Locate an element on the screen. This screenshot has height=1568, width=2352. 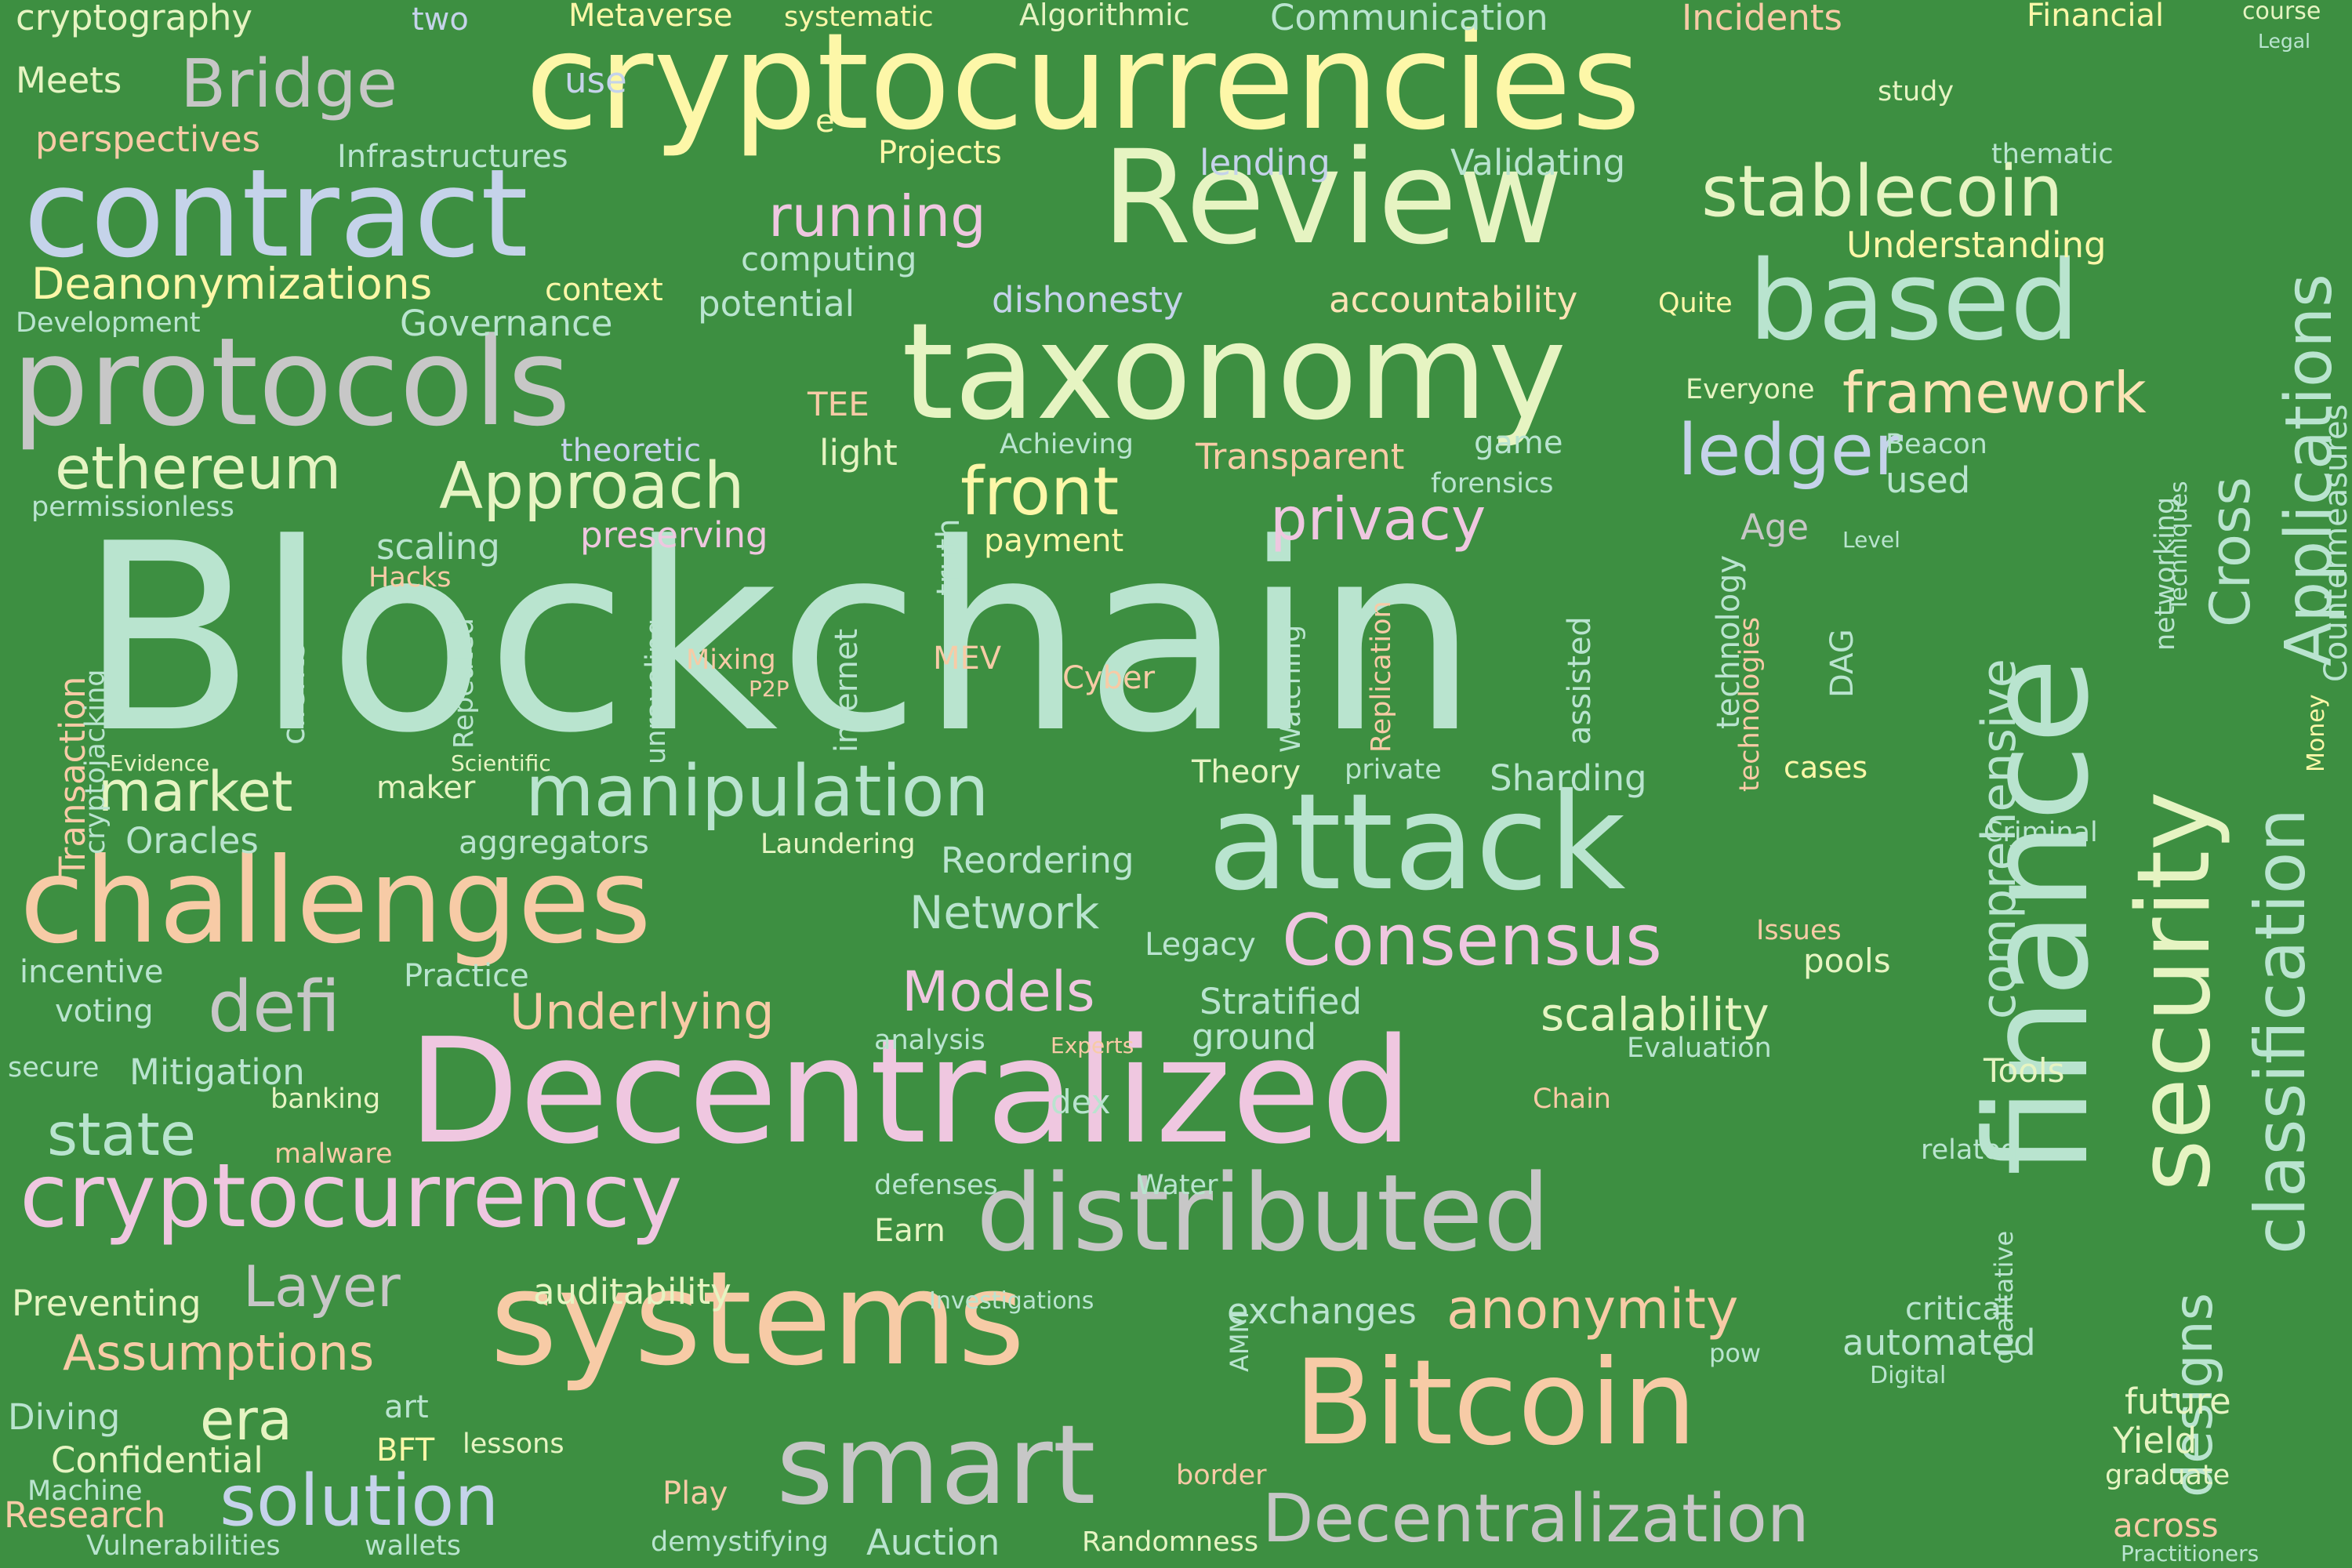
word-cases: cases is located at coordinates (1826, 767).